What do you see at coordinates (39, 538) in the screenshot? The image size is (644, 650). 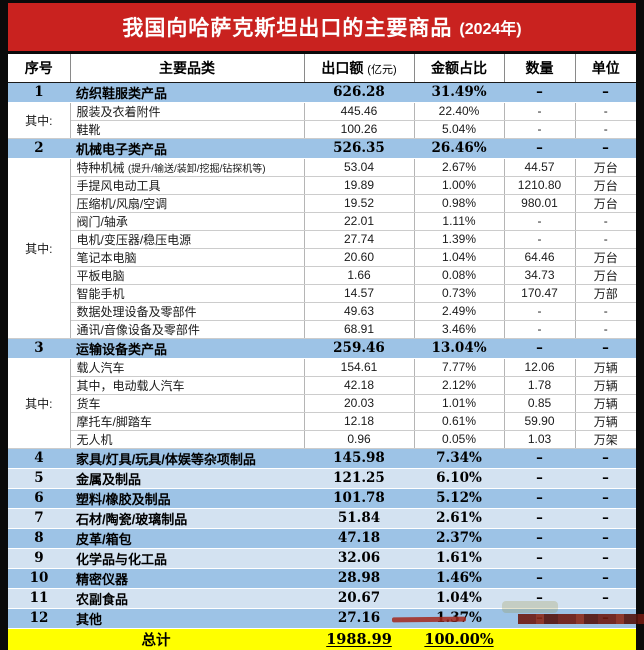 I see `cell-no: 8` at bounding box center [39, 538].